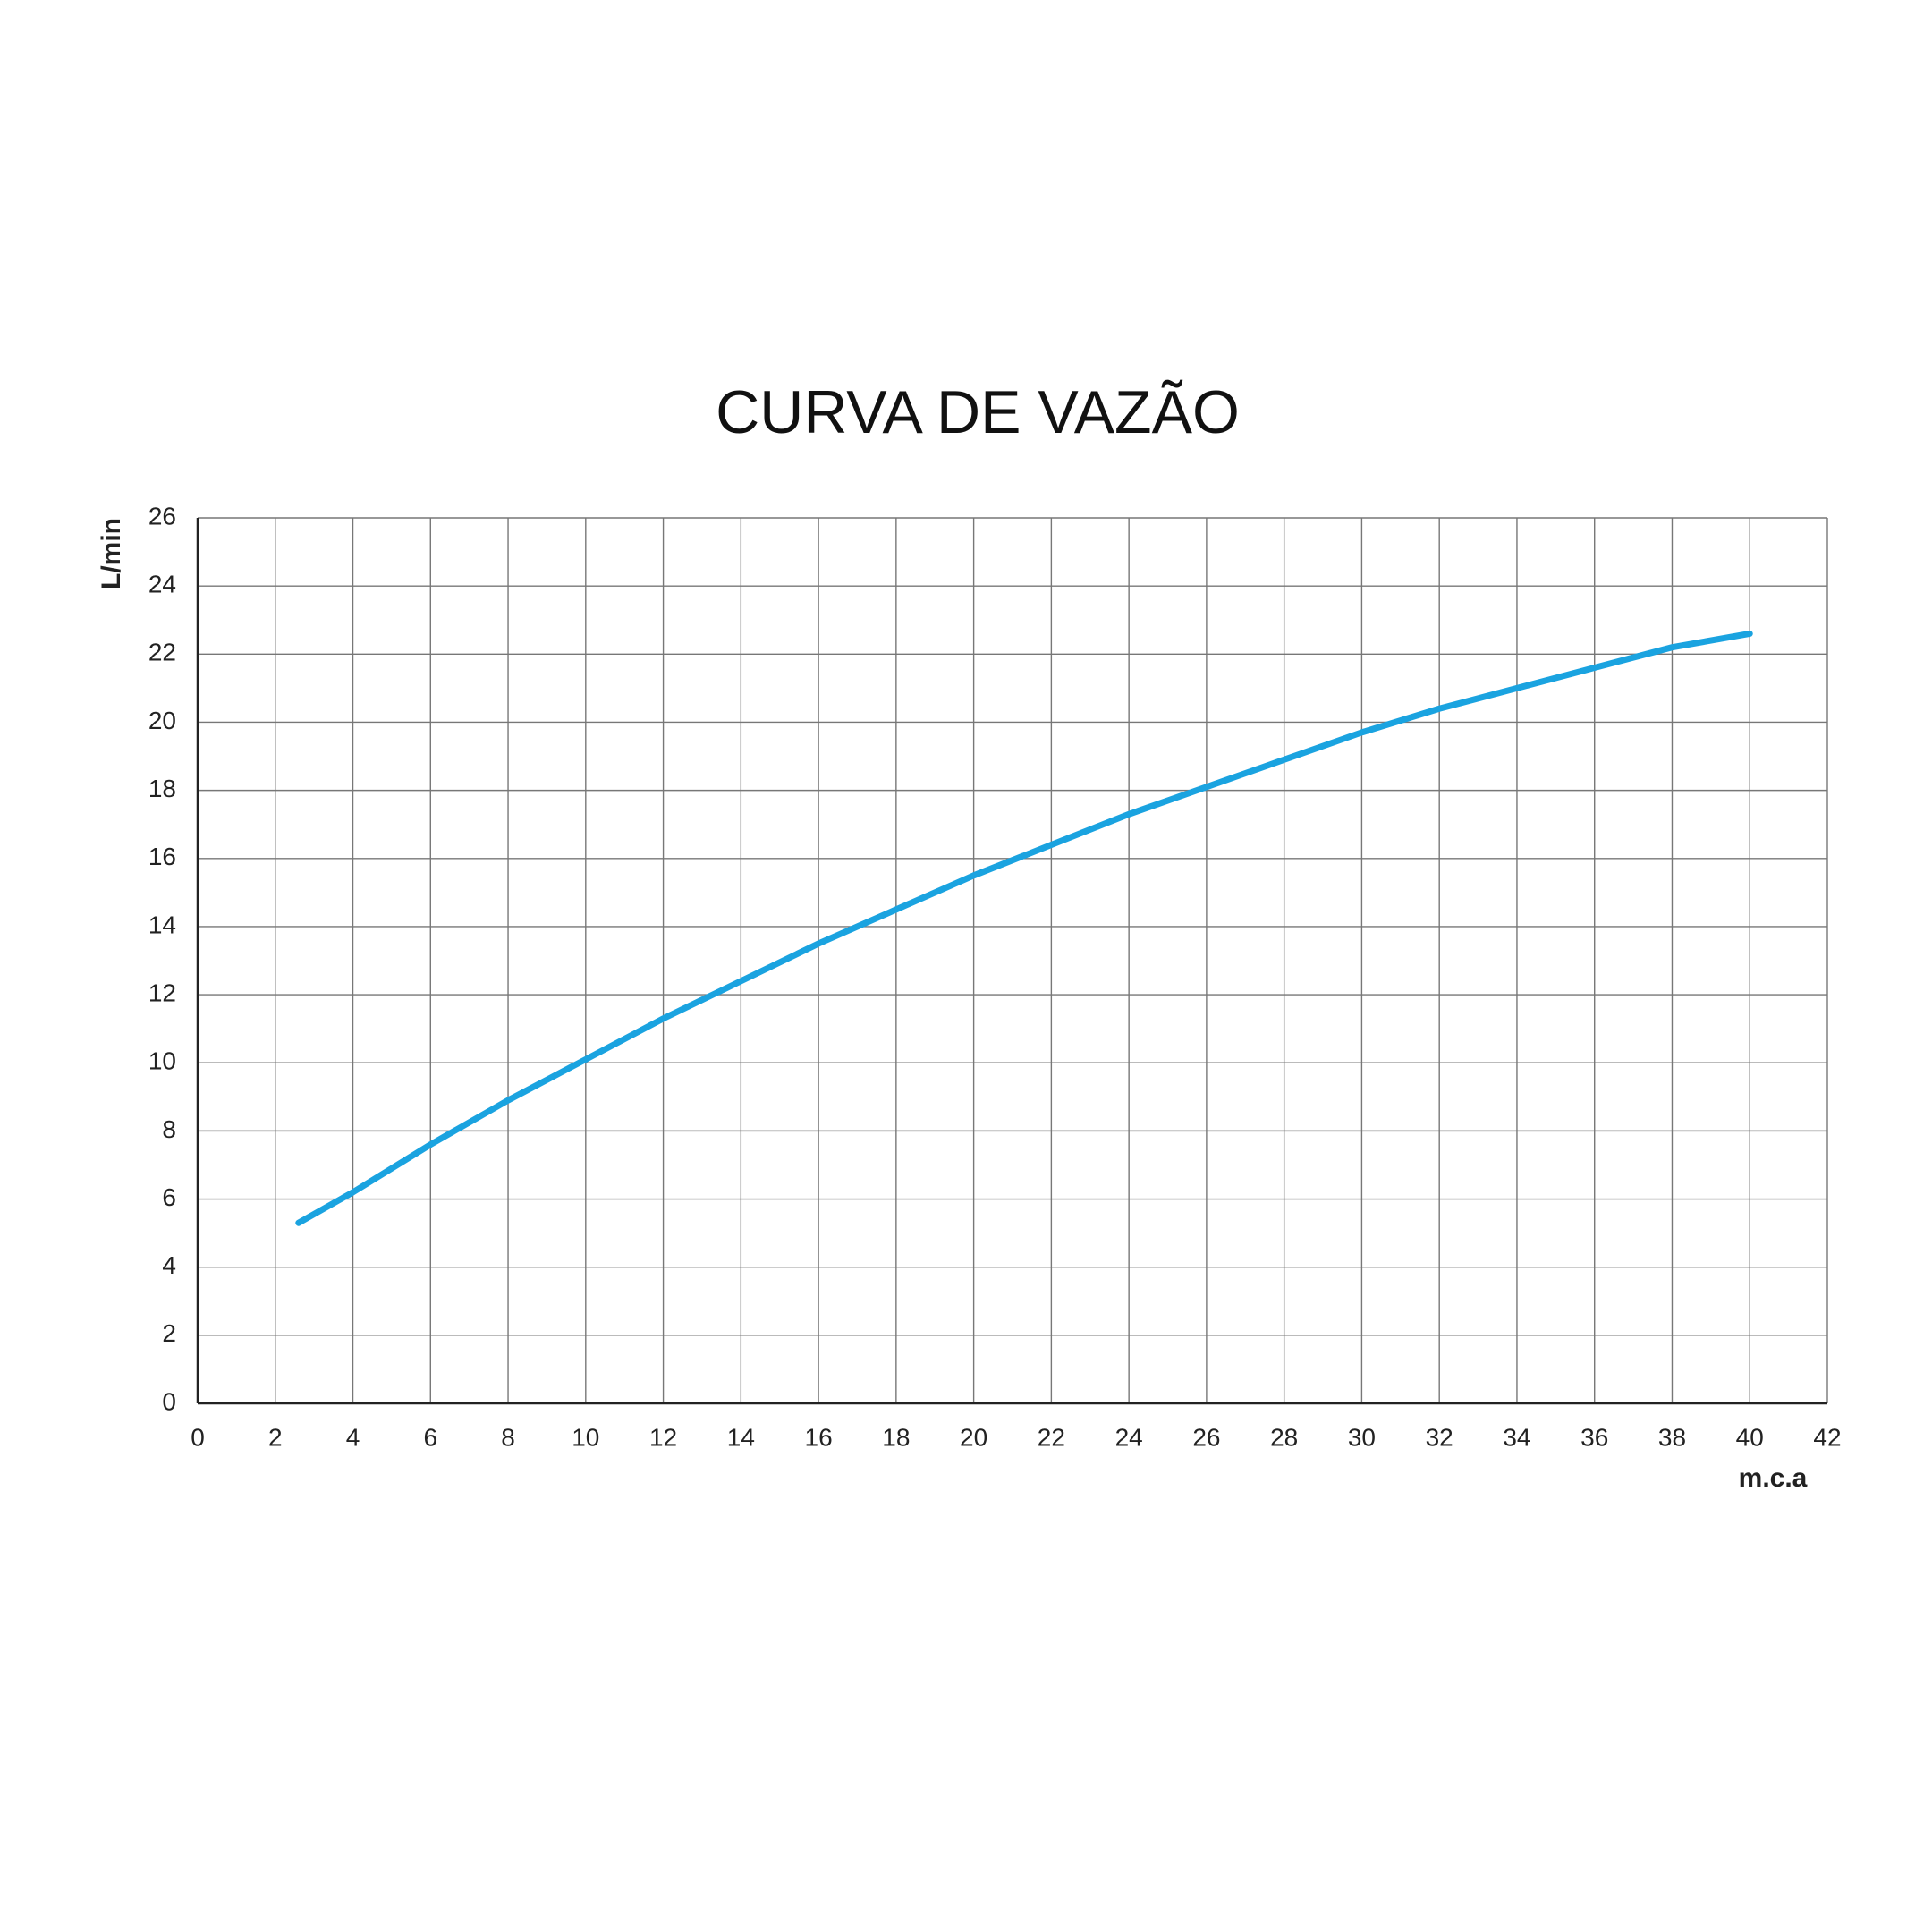  I want to click on y-axis-label: L/min, so click(111, 553).